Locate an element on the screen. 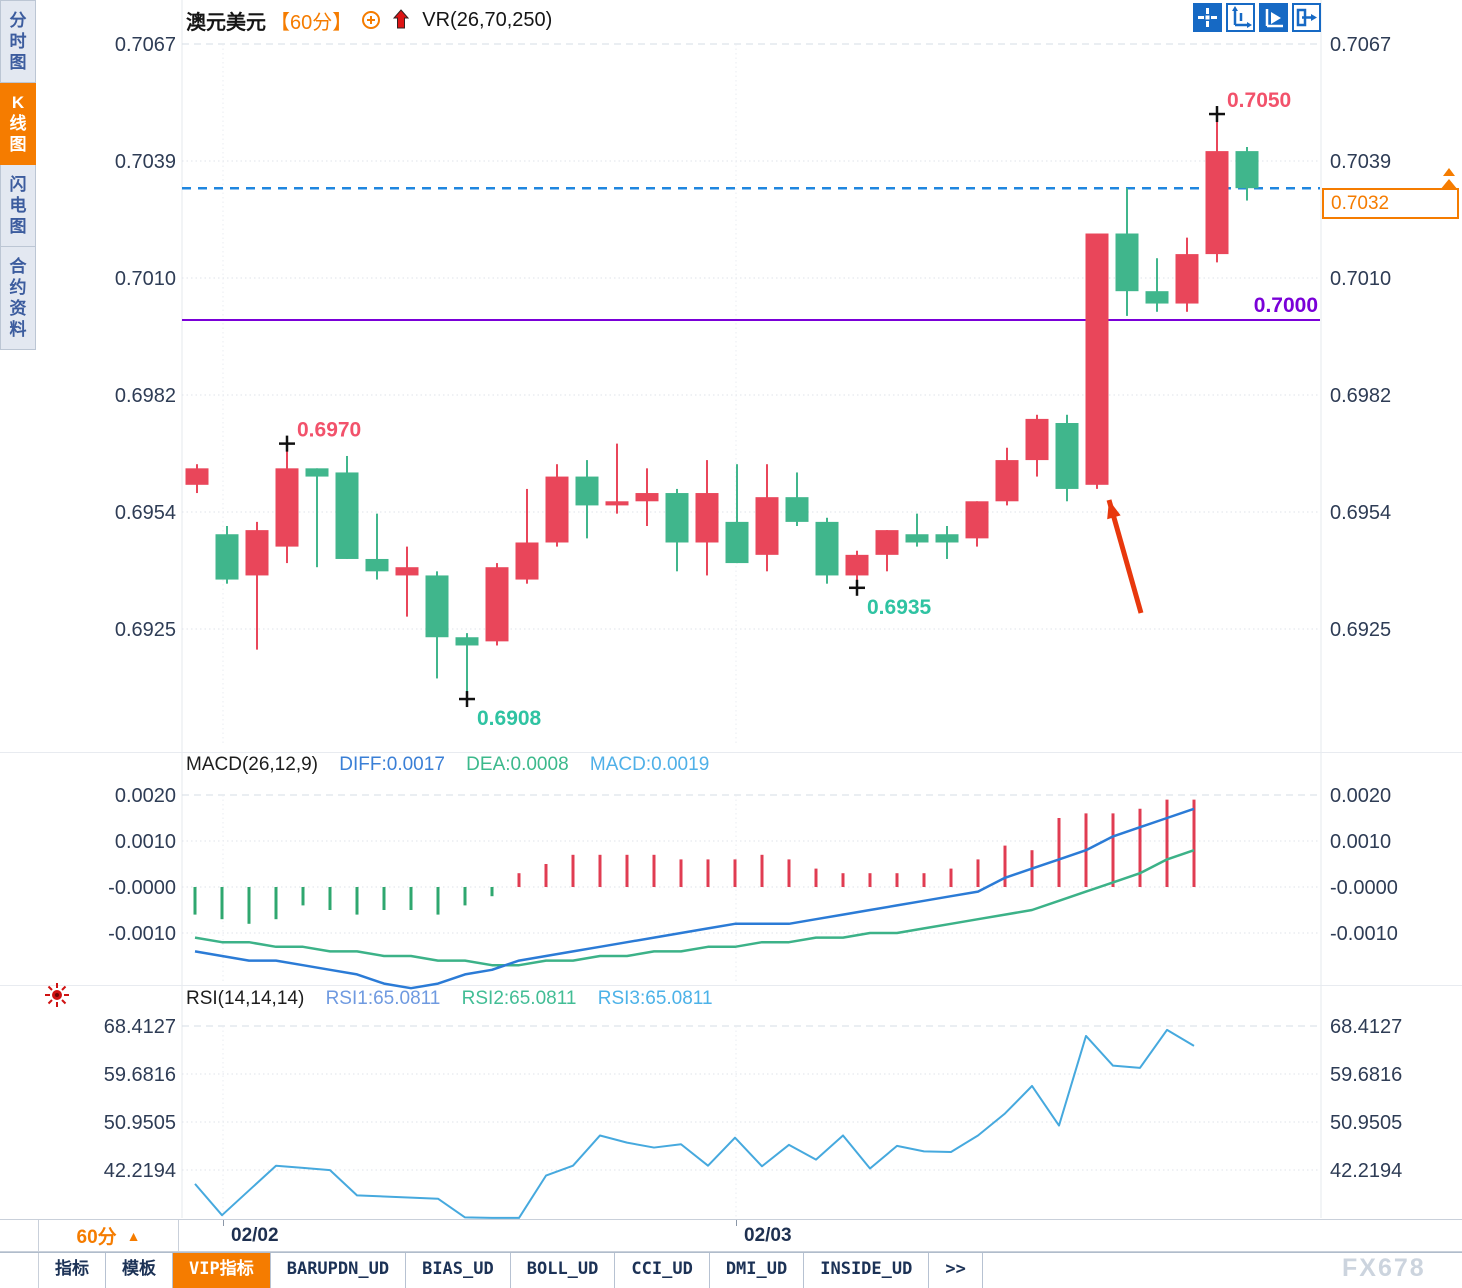  period-up-arrow-icon: ▲ is located at coordinates (133, 1235).